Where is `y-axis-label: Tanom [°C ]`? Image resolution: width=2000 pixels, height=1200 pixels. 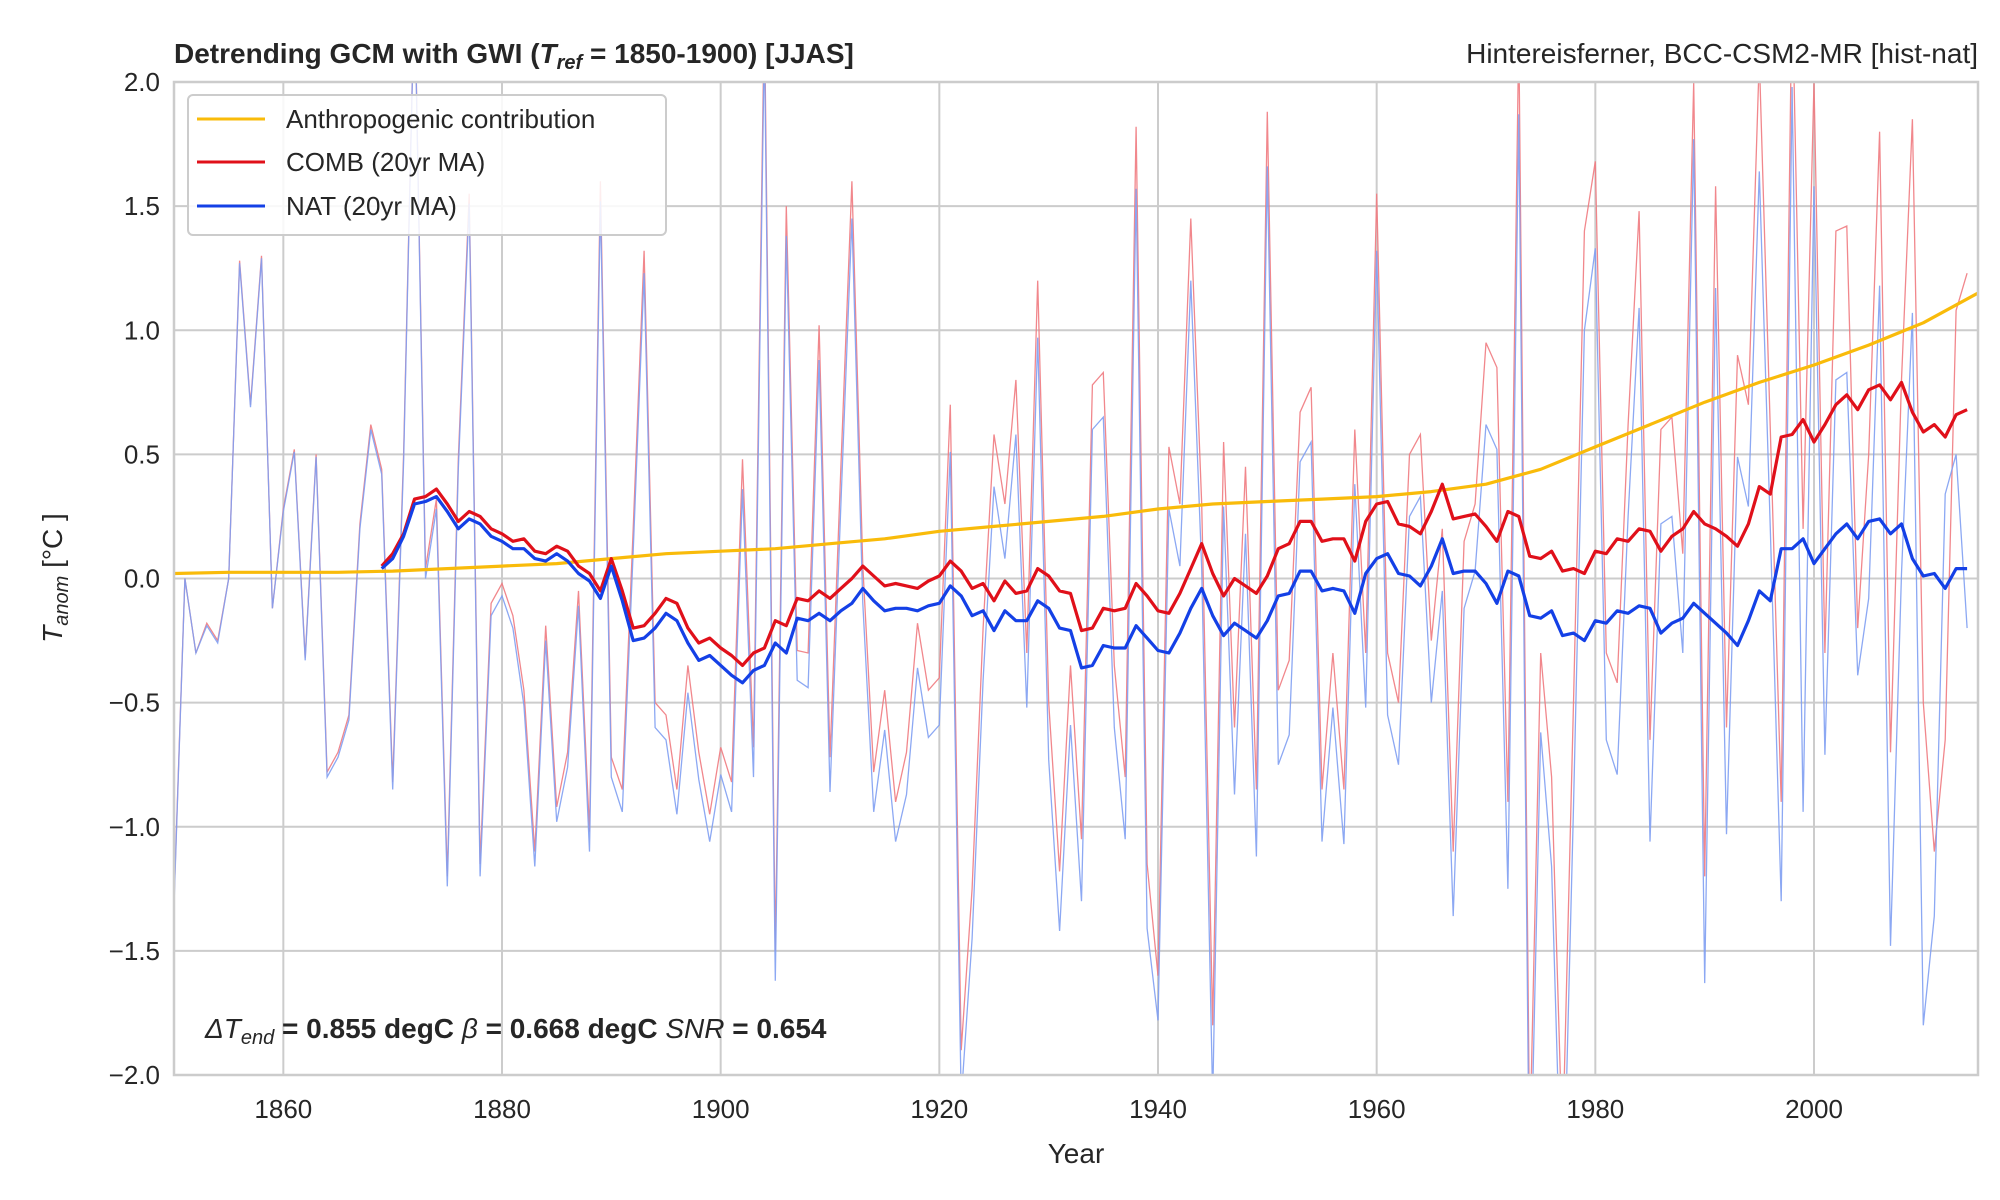 y-axis-label: Tanom [°C ] is located at coordinates (55, 578).